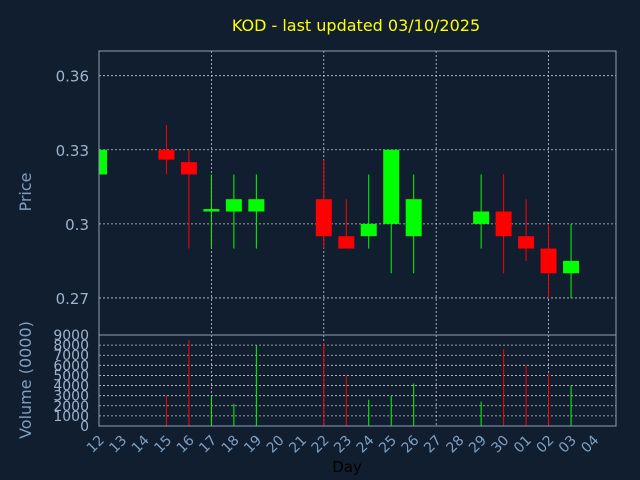  What do you see at coordinates (72, 77) in the screenshot?
I see `price-tick-label: 0.36` at bounding box center [72, 77].